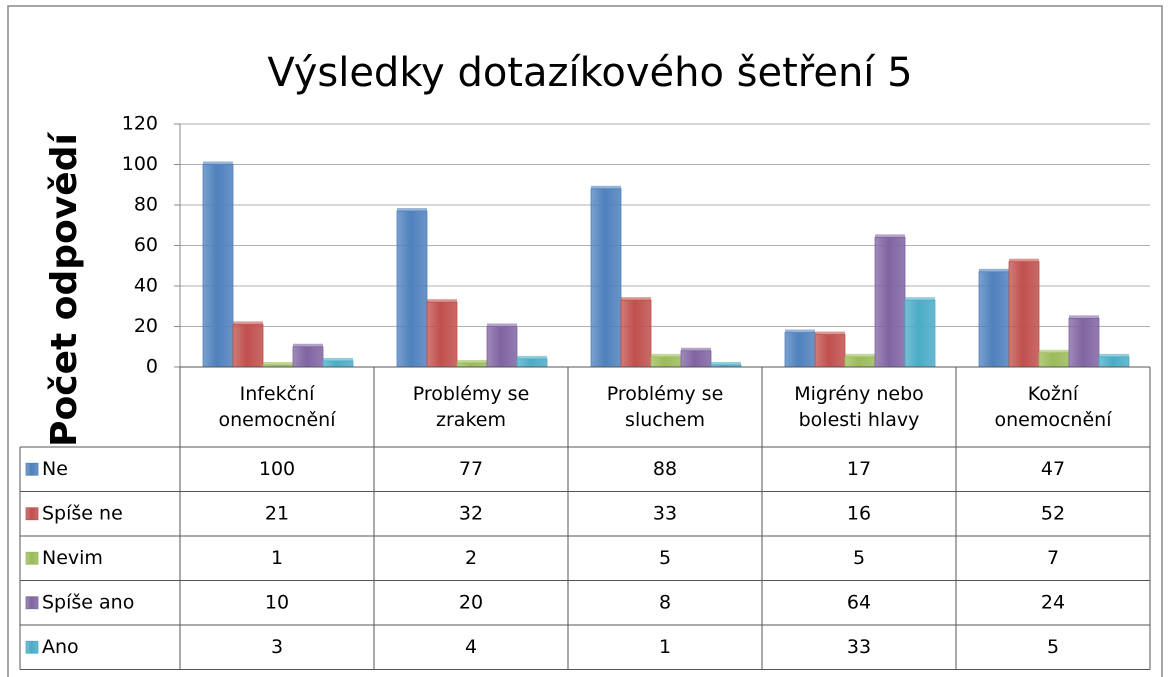 The height and width of the screenshot is (677, 1170). What do you see at coordinates (1053, 602) in the screenshot?
I see `table-value: 24` at bounding box center [1053, 602].